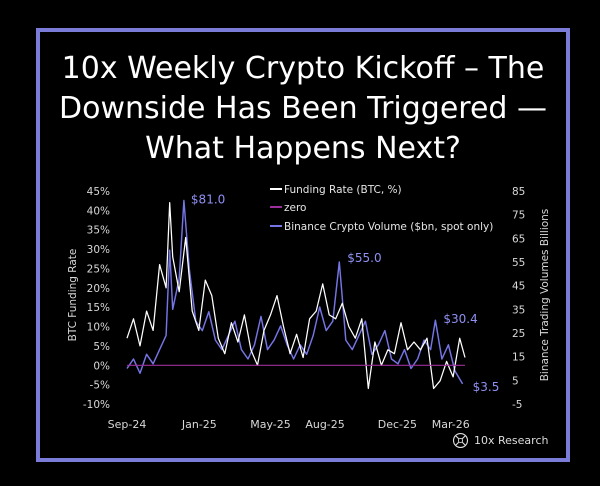 This screenshot has width=600, height=486. What do you see at coordinates (518, 239) in the screenshot?
I see `right-tick-label: 65` at bounding box center [518, 239].